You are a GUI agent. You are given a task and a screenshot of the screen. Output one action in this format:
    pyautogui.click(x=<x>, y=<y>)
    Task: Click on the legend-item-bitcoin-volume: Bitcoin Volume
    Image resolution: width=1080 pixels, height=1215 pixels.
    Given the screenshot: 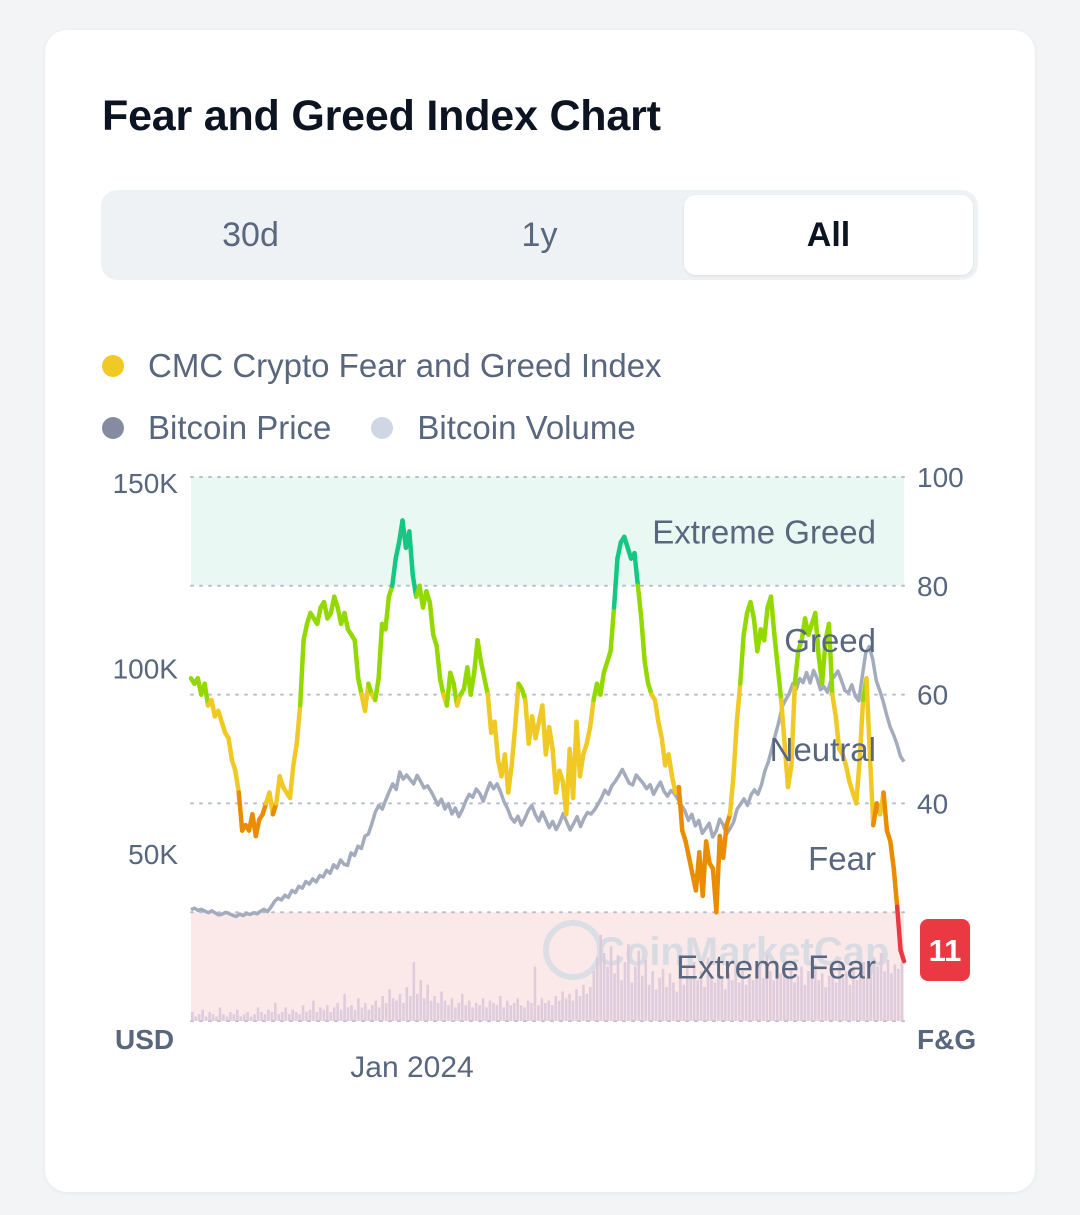 What is the action you would take?
    pyautogui.click(x=503, y=428)
    